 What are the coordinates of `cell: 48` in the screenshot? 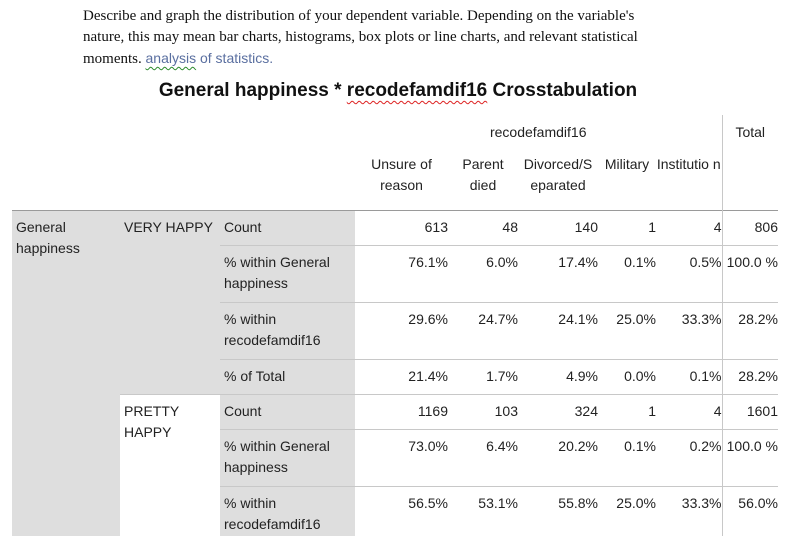 It's located at (510, 226).